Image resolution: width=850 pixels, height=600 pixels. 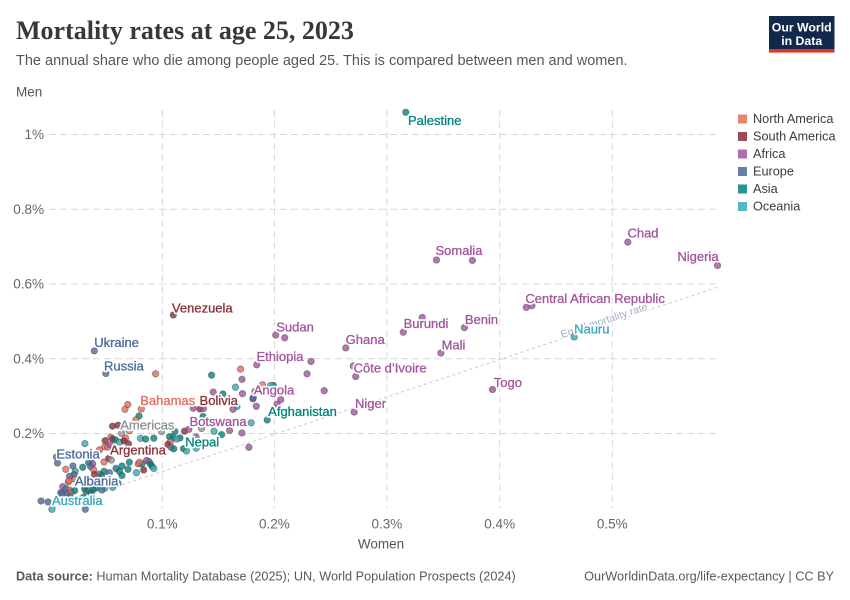 What do you see at coordinates (769, 154) in the screenshot?
I see `svg-text: Africa` at bounding box center [769, 154].